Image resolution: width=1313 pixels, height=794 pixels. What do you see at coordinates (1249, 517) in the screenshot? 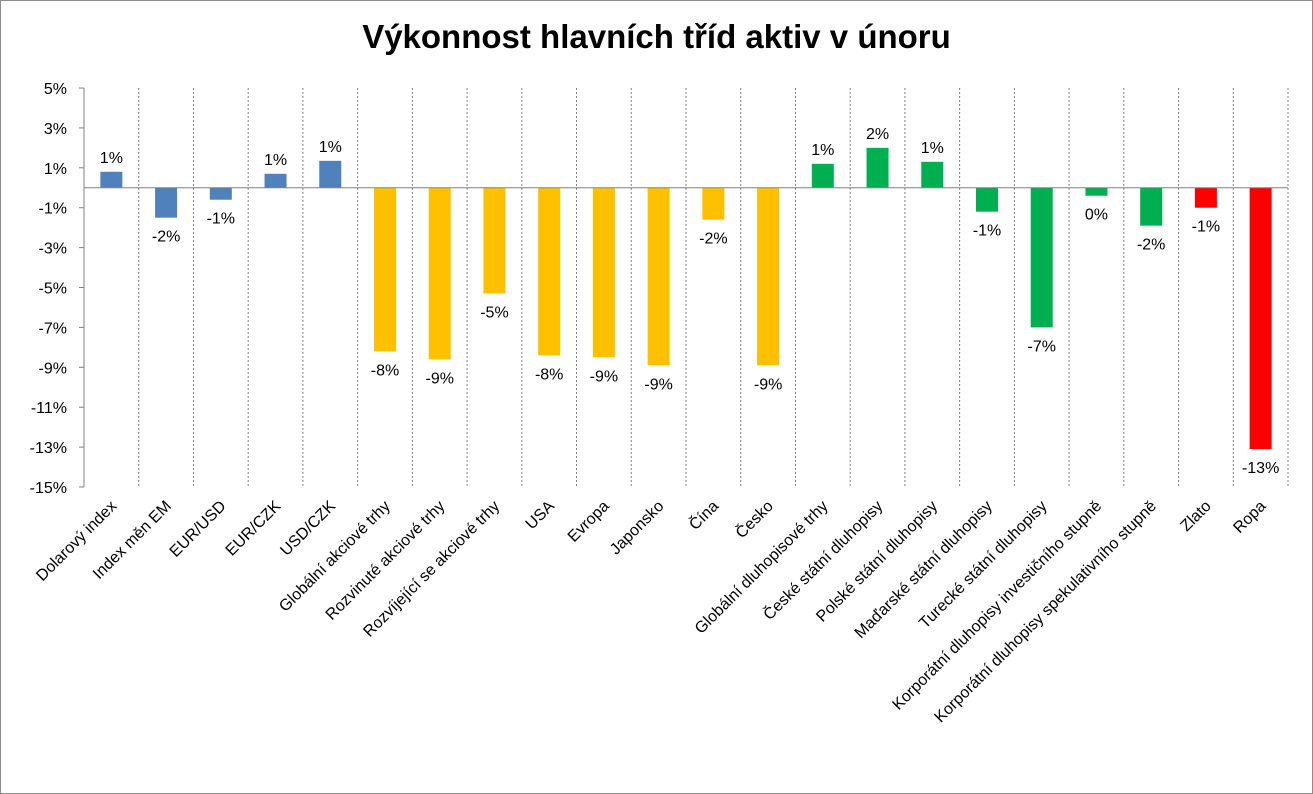
I see `x-tick-label: Ropa` at bounding box center [1249, 517].